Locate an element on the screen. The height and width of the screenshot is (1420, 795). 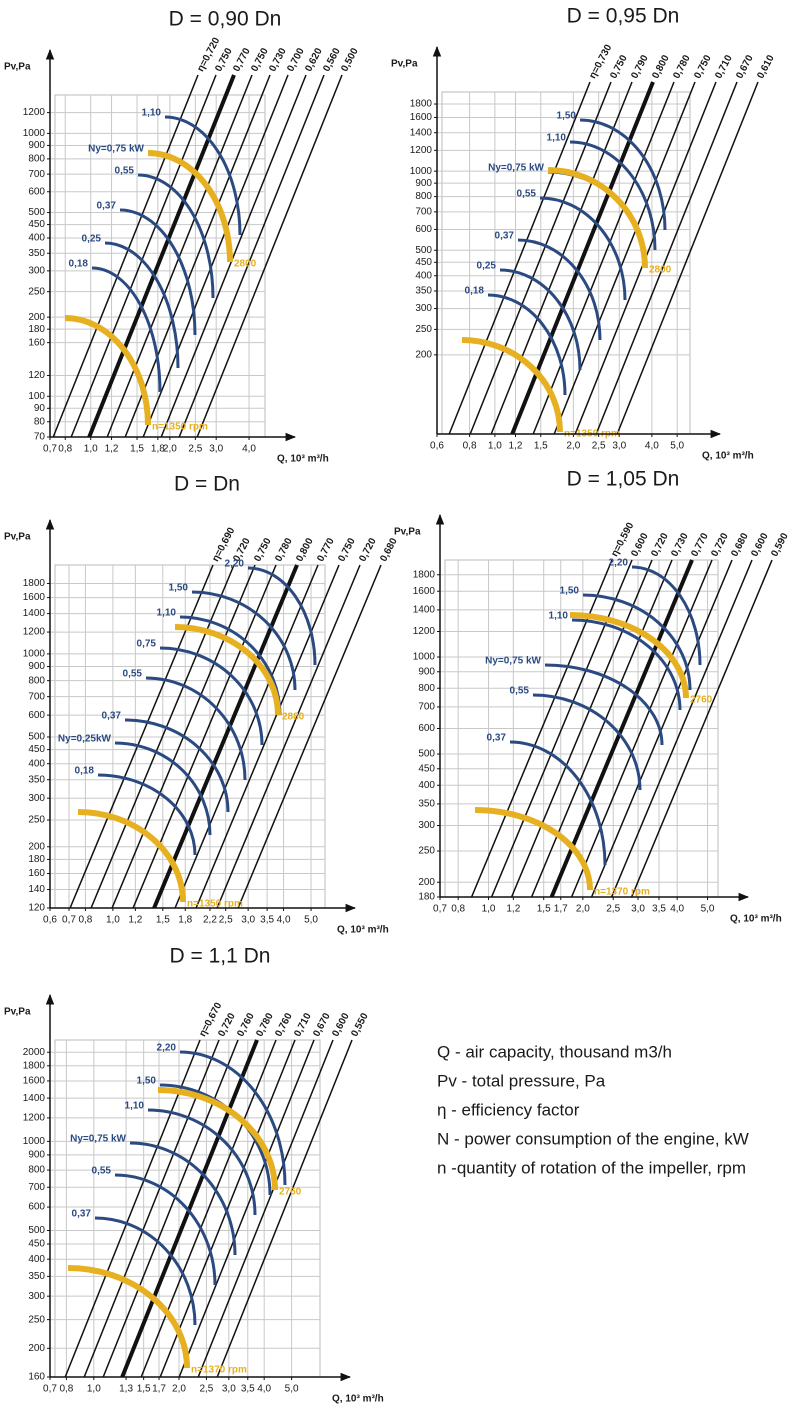
note: N - power consumption of the engine, kW is located at coordinates (593, 1138).